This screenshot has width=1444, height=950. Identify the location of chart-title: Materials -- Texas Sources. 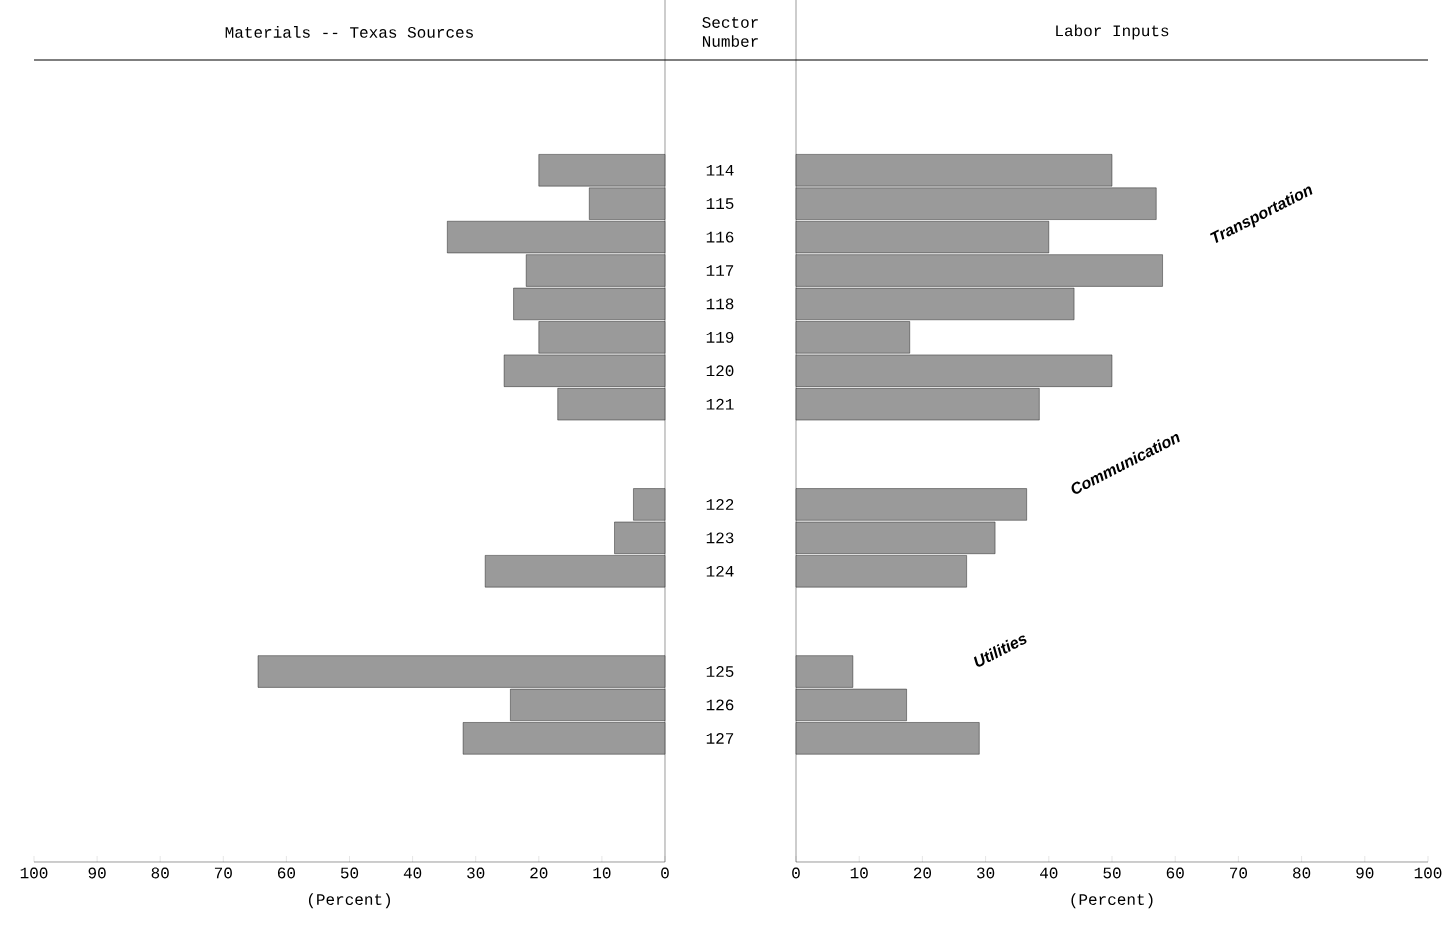
(349, 32).